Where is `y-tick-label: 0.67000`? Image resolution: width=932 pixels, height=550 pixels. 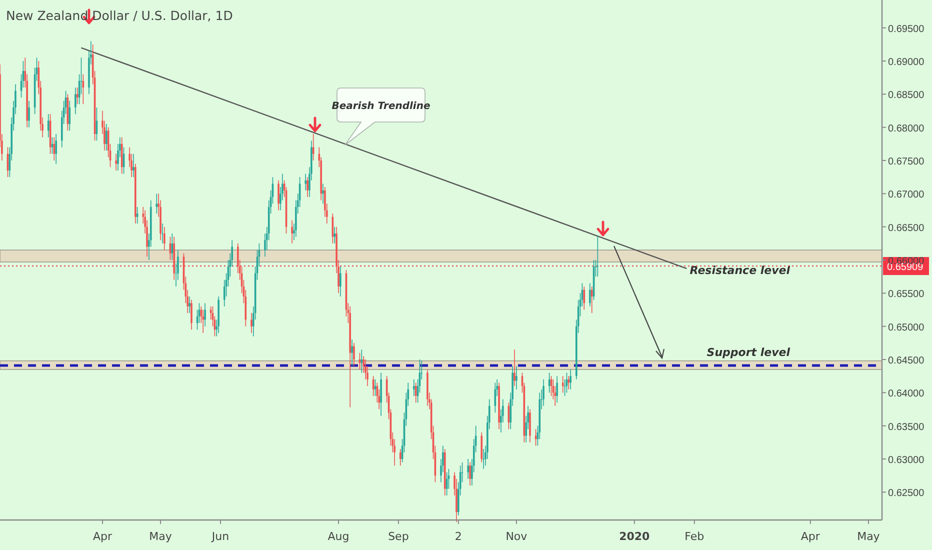 y-tick-label: 0.67000 is located at coordinates (906, 195).